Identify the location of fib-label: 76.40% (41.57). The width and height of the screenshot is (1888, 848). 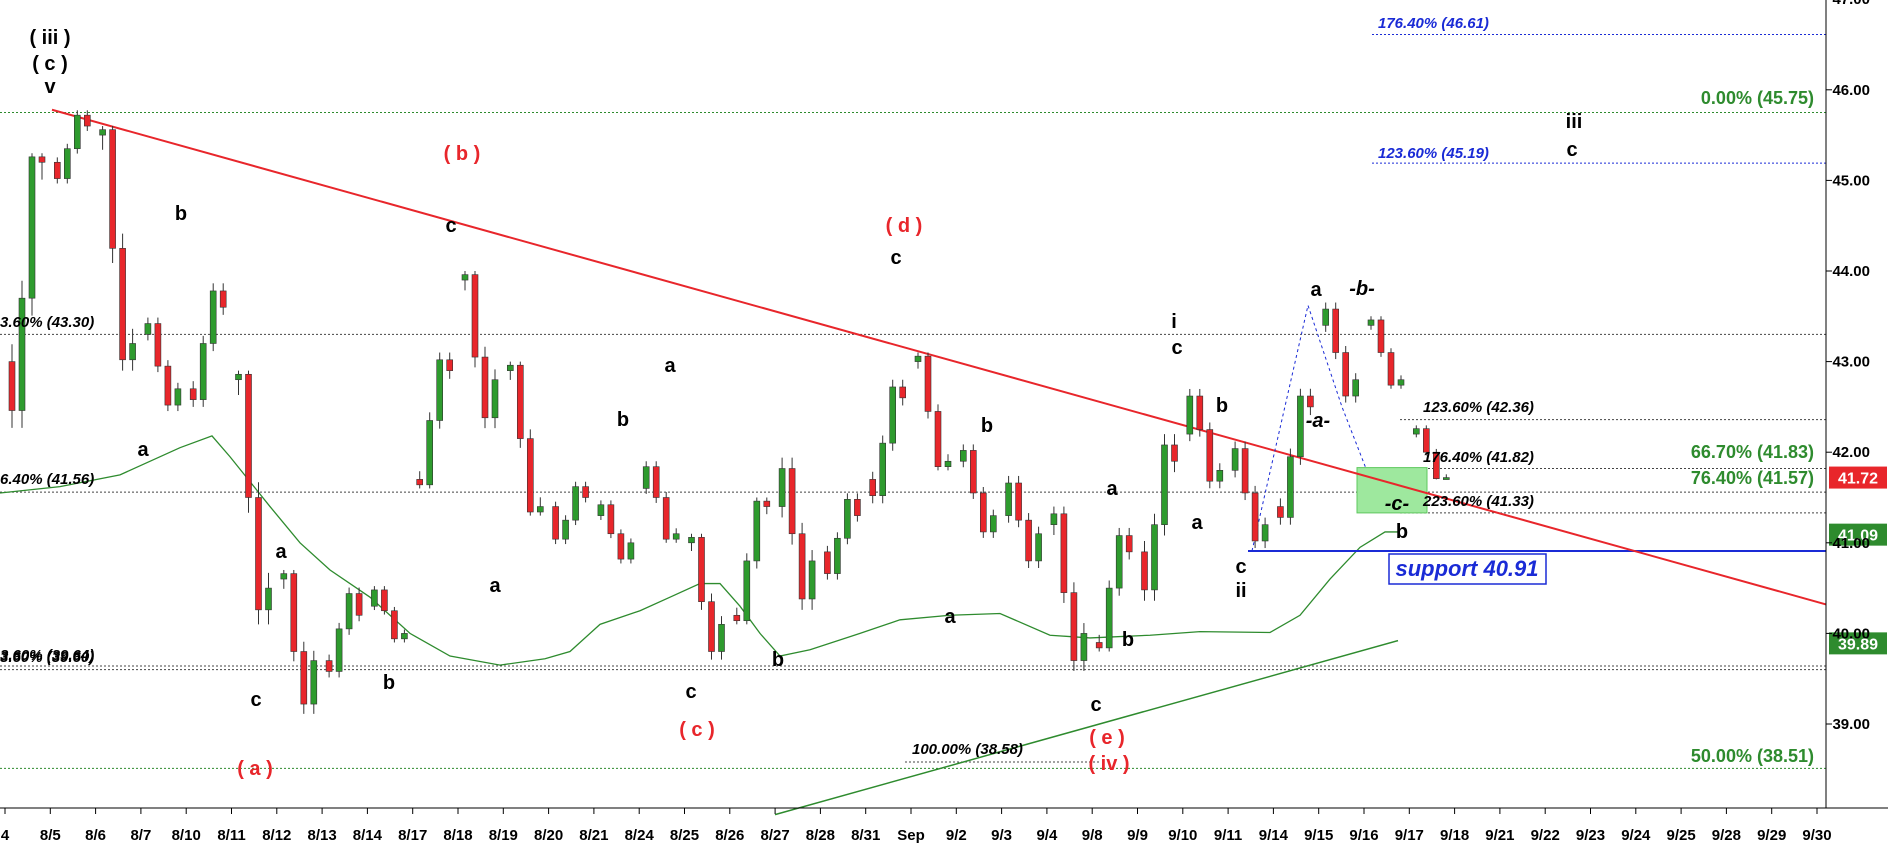
(1752, 478).